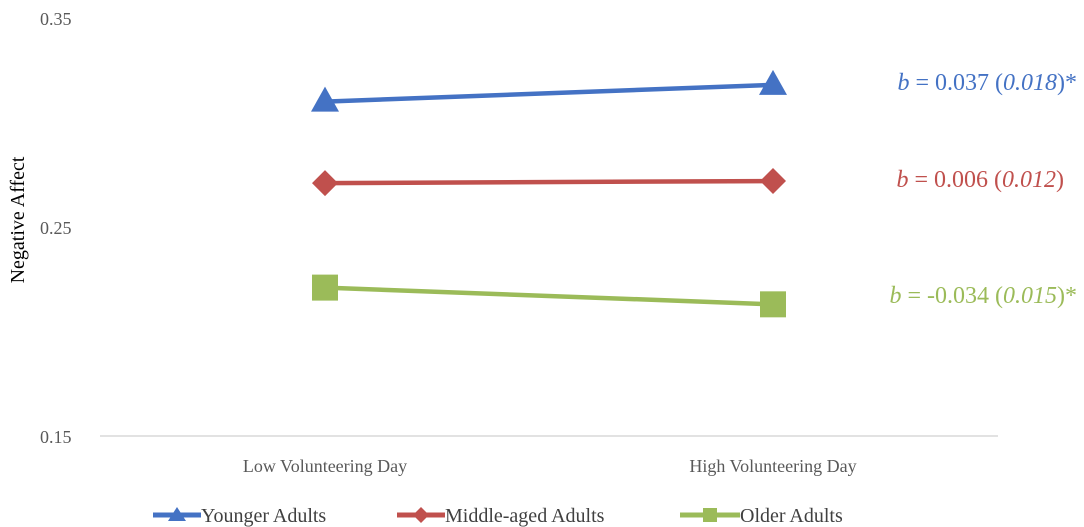 This screenshot has width=1084, height=527. What do you see at coordinates (1067, 296) in the screenshot?
I see `annotation-older-close: )*` at bounding box center [1067, 296].